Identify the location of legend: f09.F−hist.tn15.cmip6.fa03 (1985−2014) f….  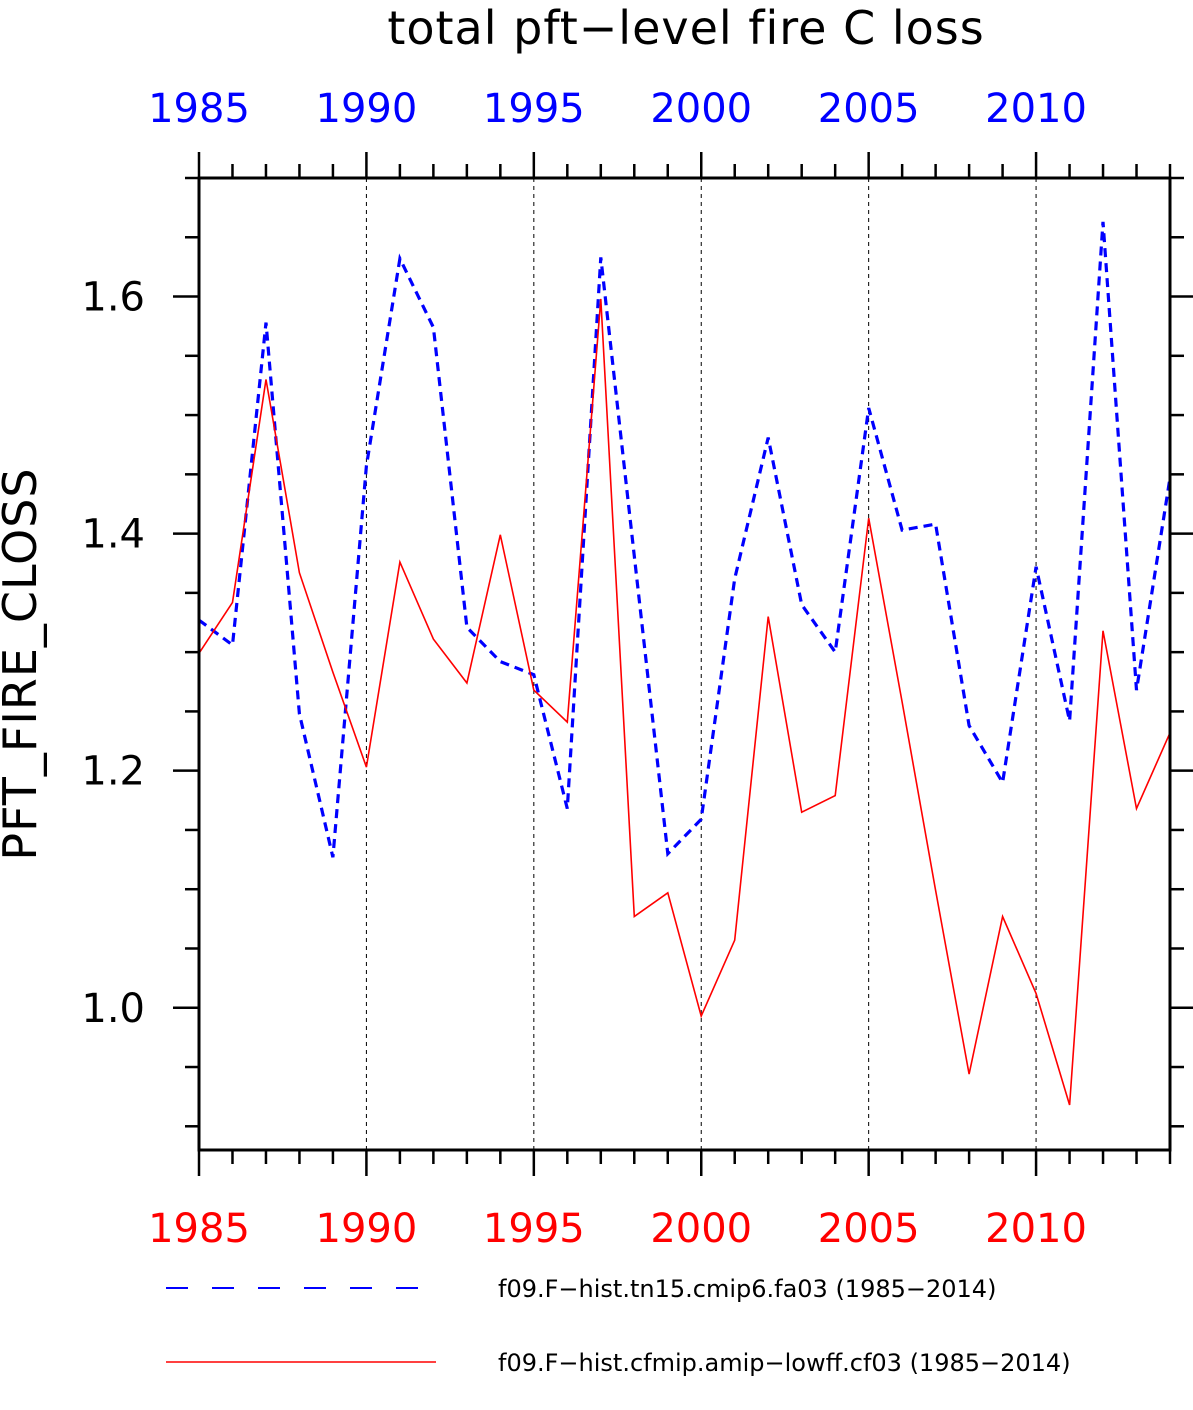
(618, 1326).